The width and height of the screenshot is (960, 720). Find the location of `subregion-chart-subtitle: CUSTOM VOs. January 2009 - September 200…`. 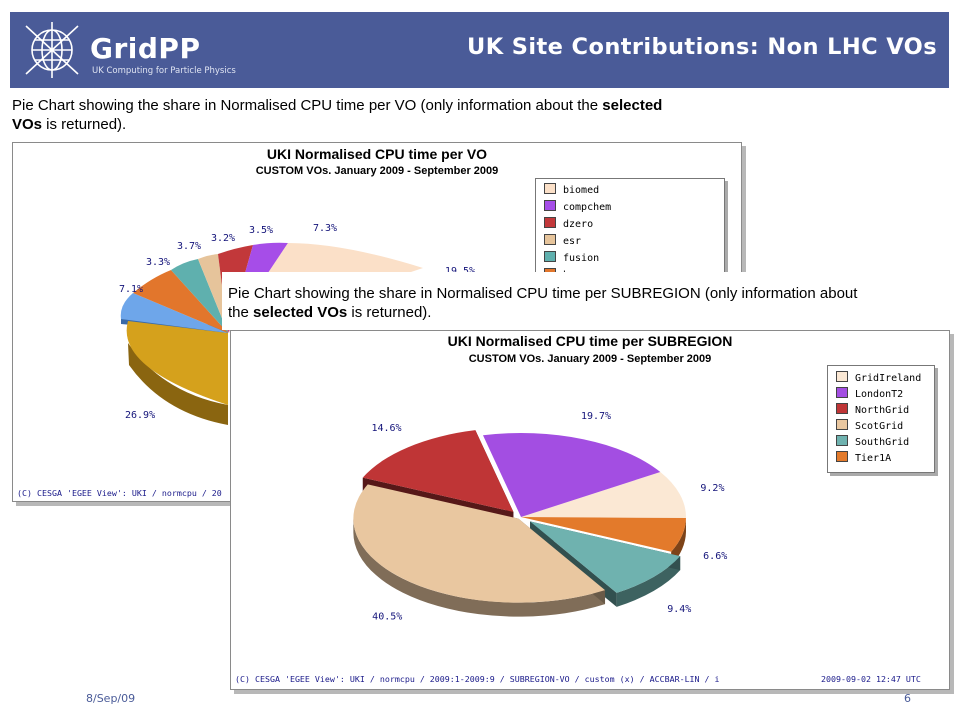

subregion-chart-subtitle: CUSTOM VOs. January 2009 - September 200… is located at coordinates (590, 359).